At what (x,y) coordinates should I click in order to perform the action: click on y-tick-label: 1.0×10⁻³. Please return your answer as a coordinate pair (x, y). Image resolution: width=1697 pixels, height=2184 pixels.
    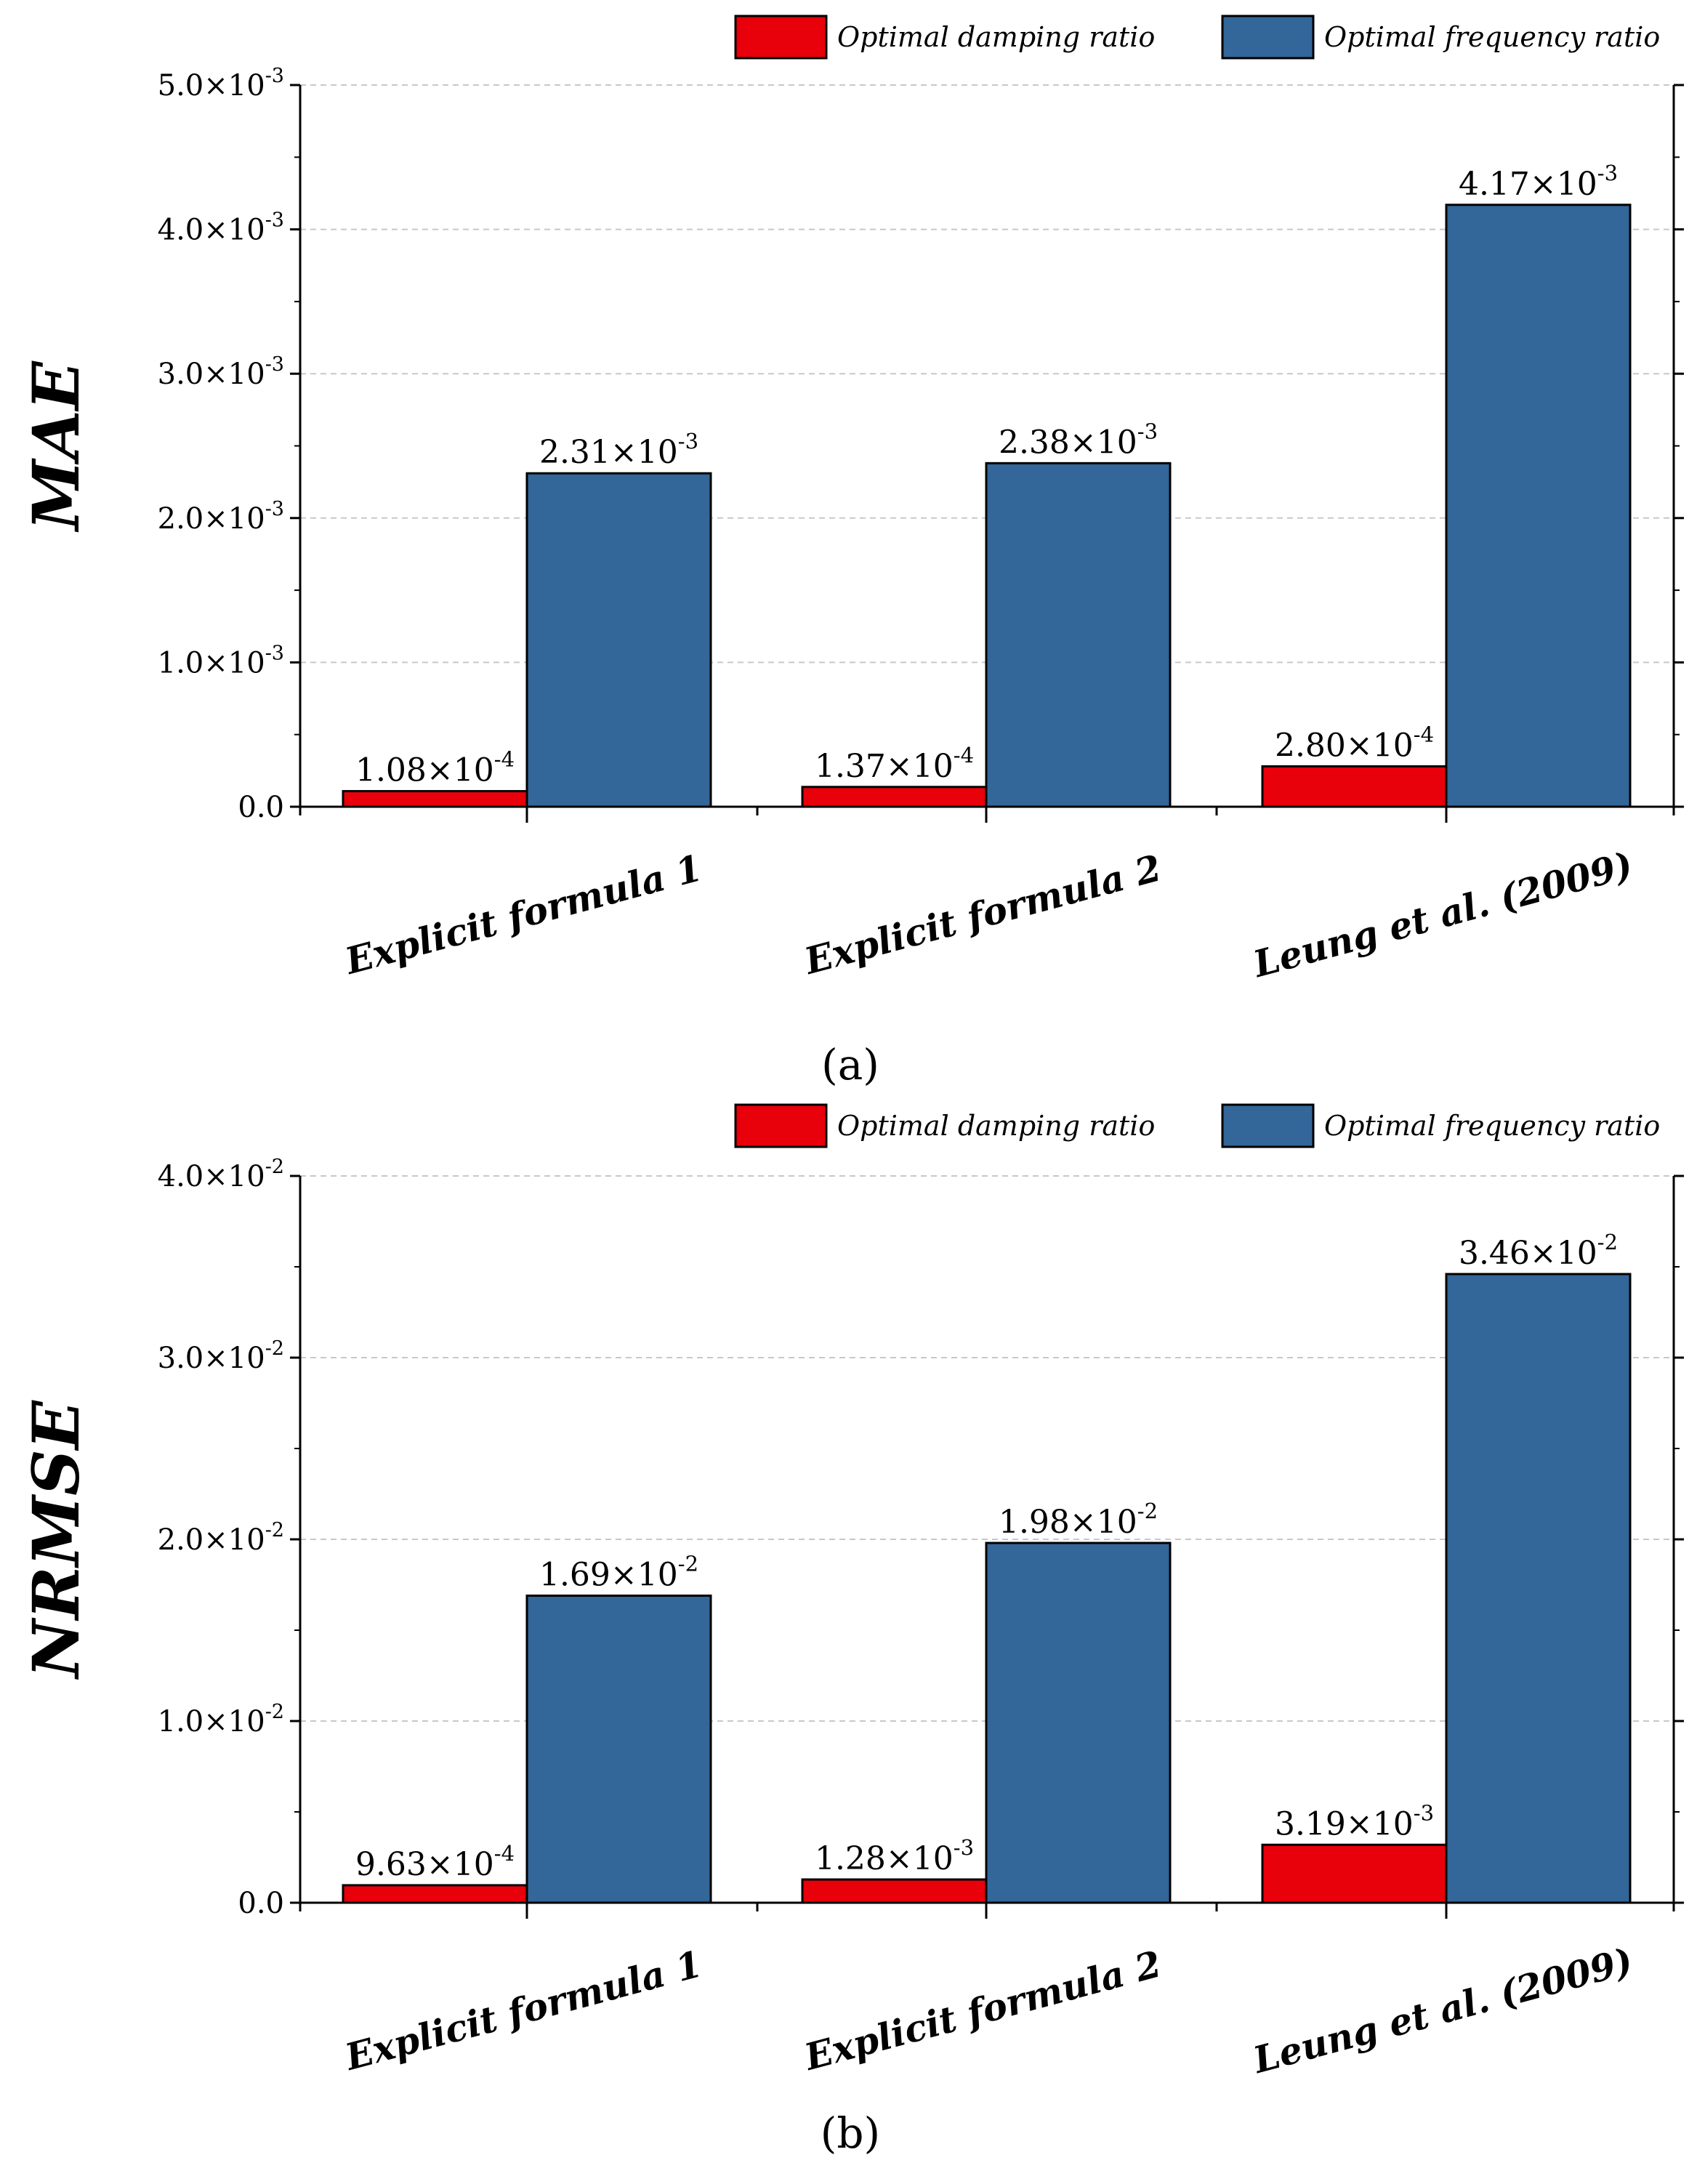
    Looking at the image, I should click on (221, 661).